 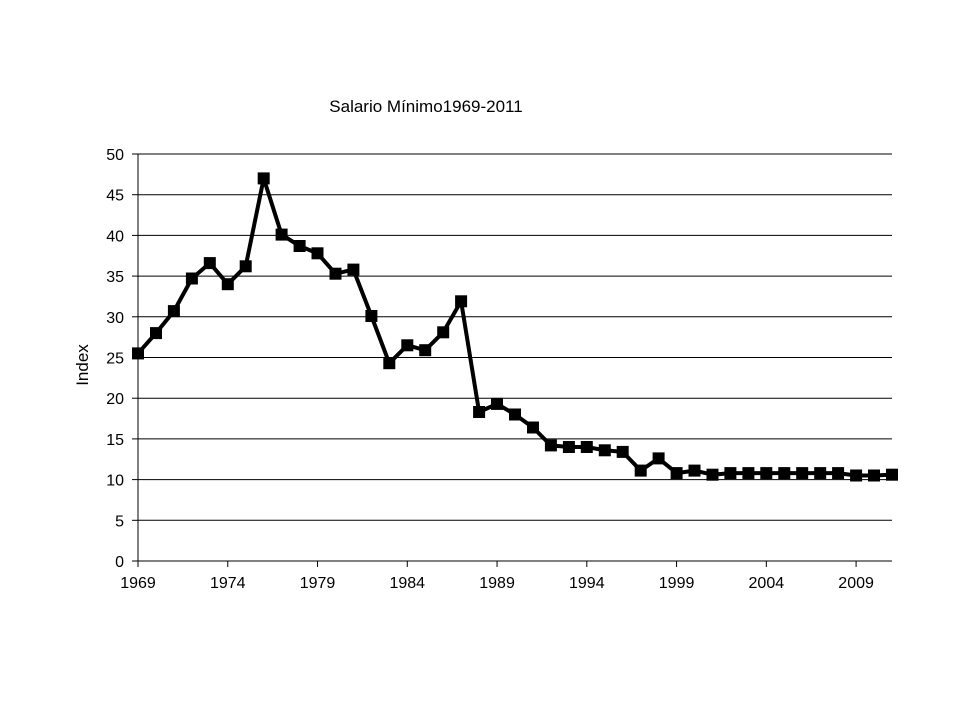 What do you see at coordinates (245, 266) in the screenshot?
I see `data-point-1975` at bounding box center [245, 266].